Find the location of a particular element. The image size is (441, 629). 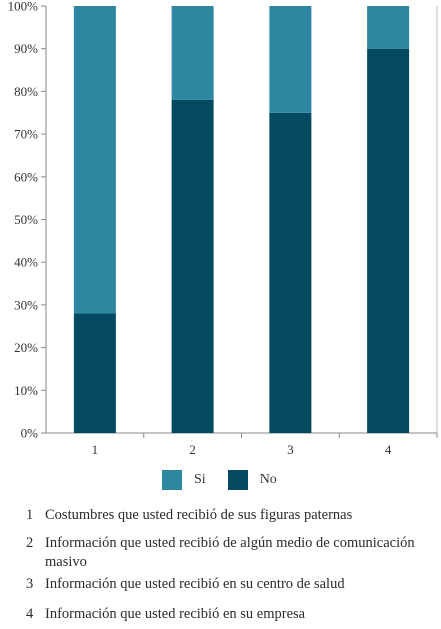

legend-item-no: No is located at coordinates (252, 480).